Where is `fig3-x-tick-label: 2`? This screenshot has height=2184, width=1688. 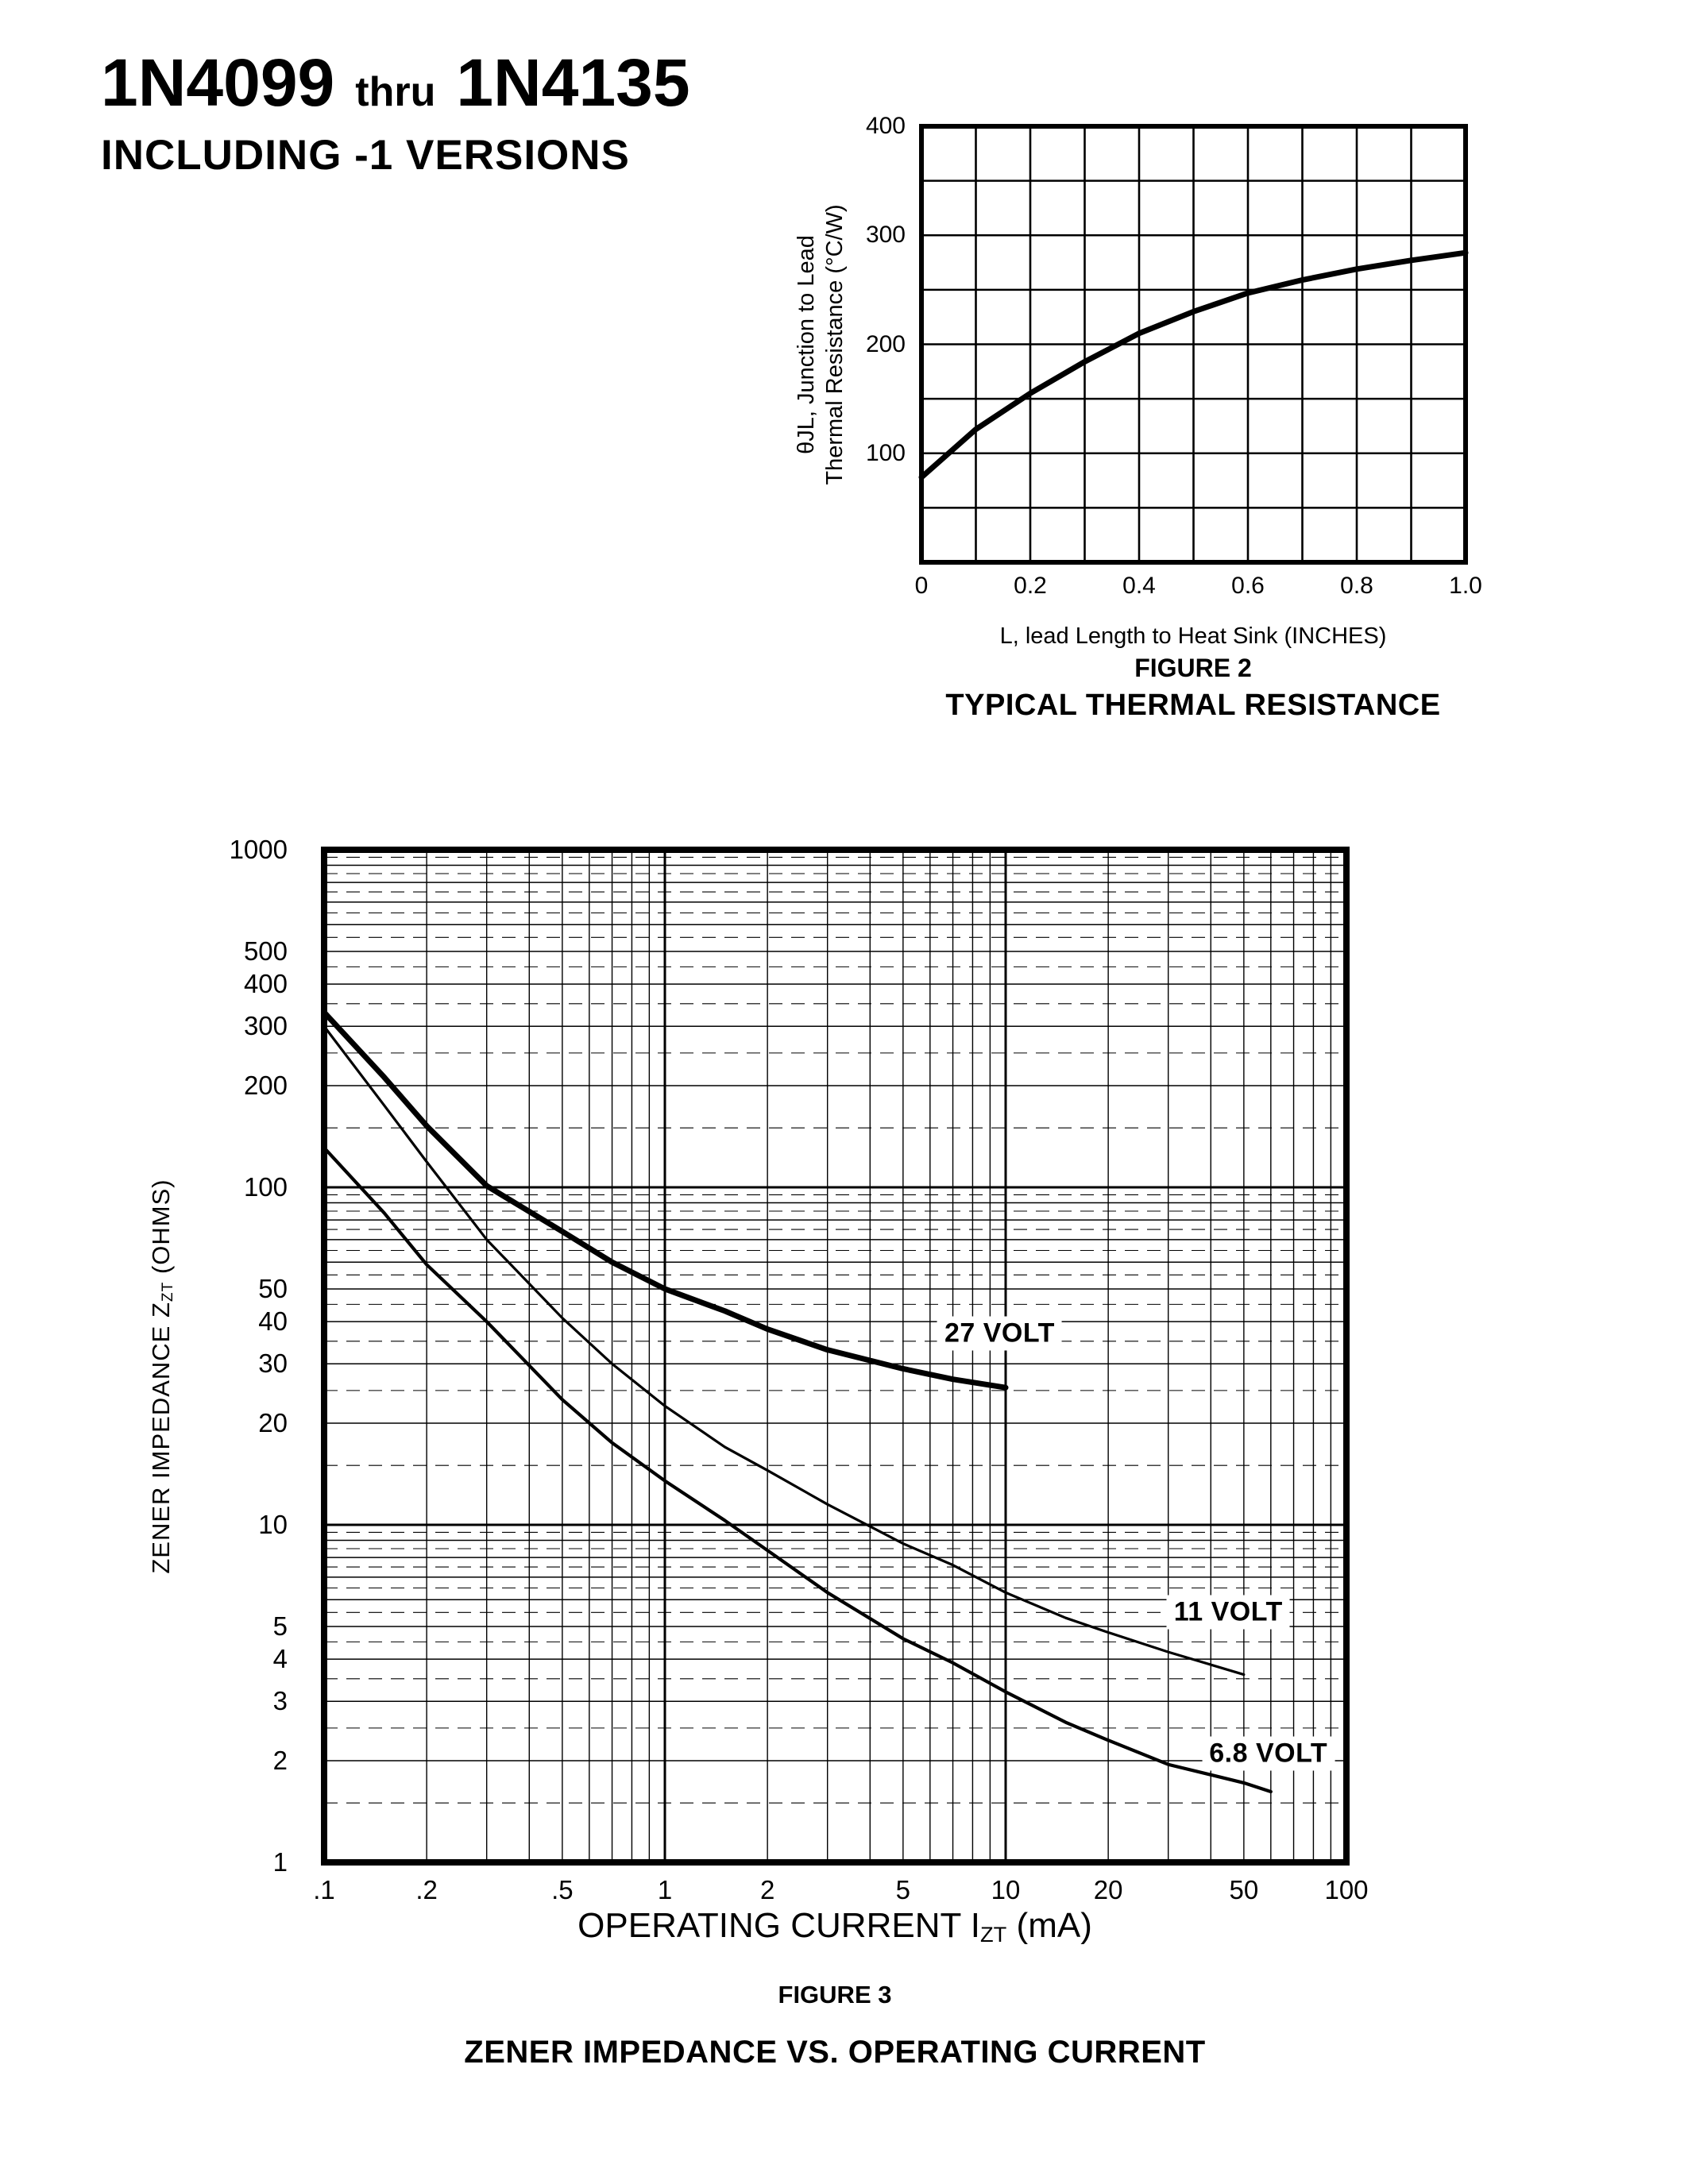
fig3-x-tick-label: 2 is located at coordinates (767, 1890).